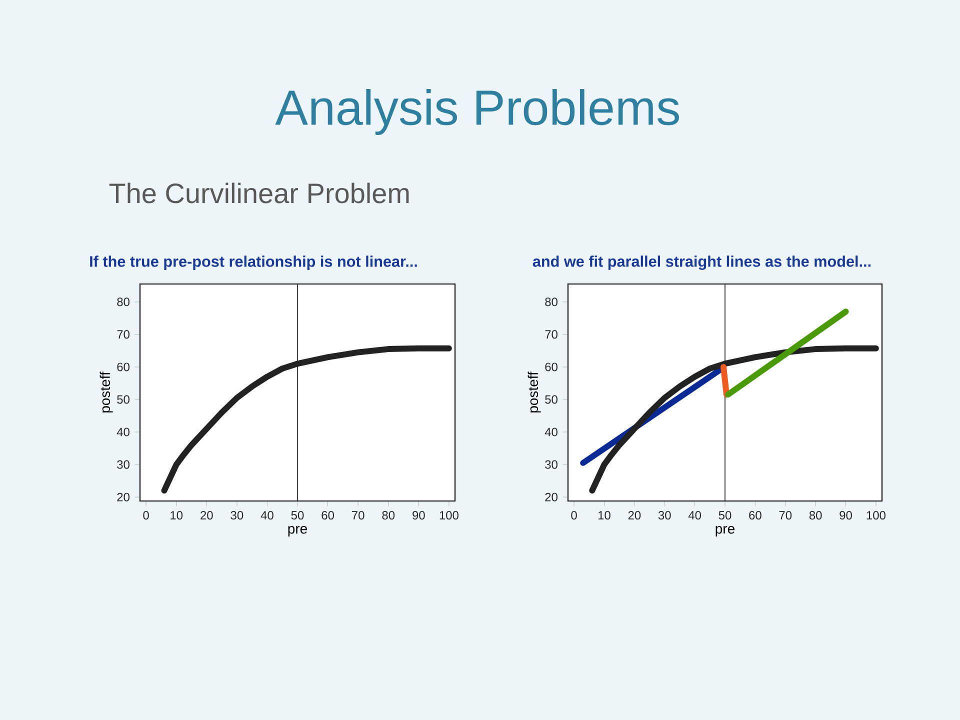  I want to click on text: Analysis Problems, so click(477, 112).